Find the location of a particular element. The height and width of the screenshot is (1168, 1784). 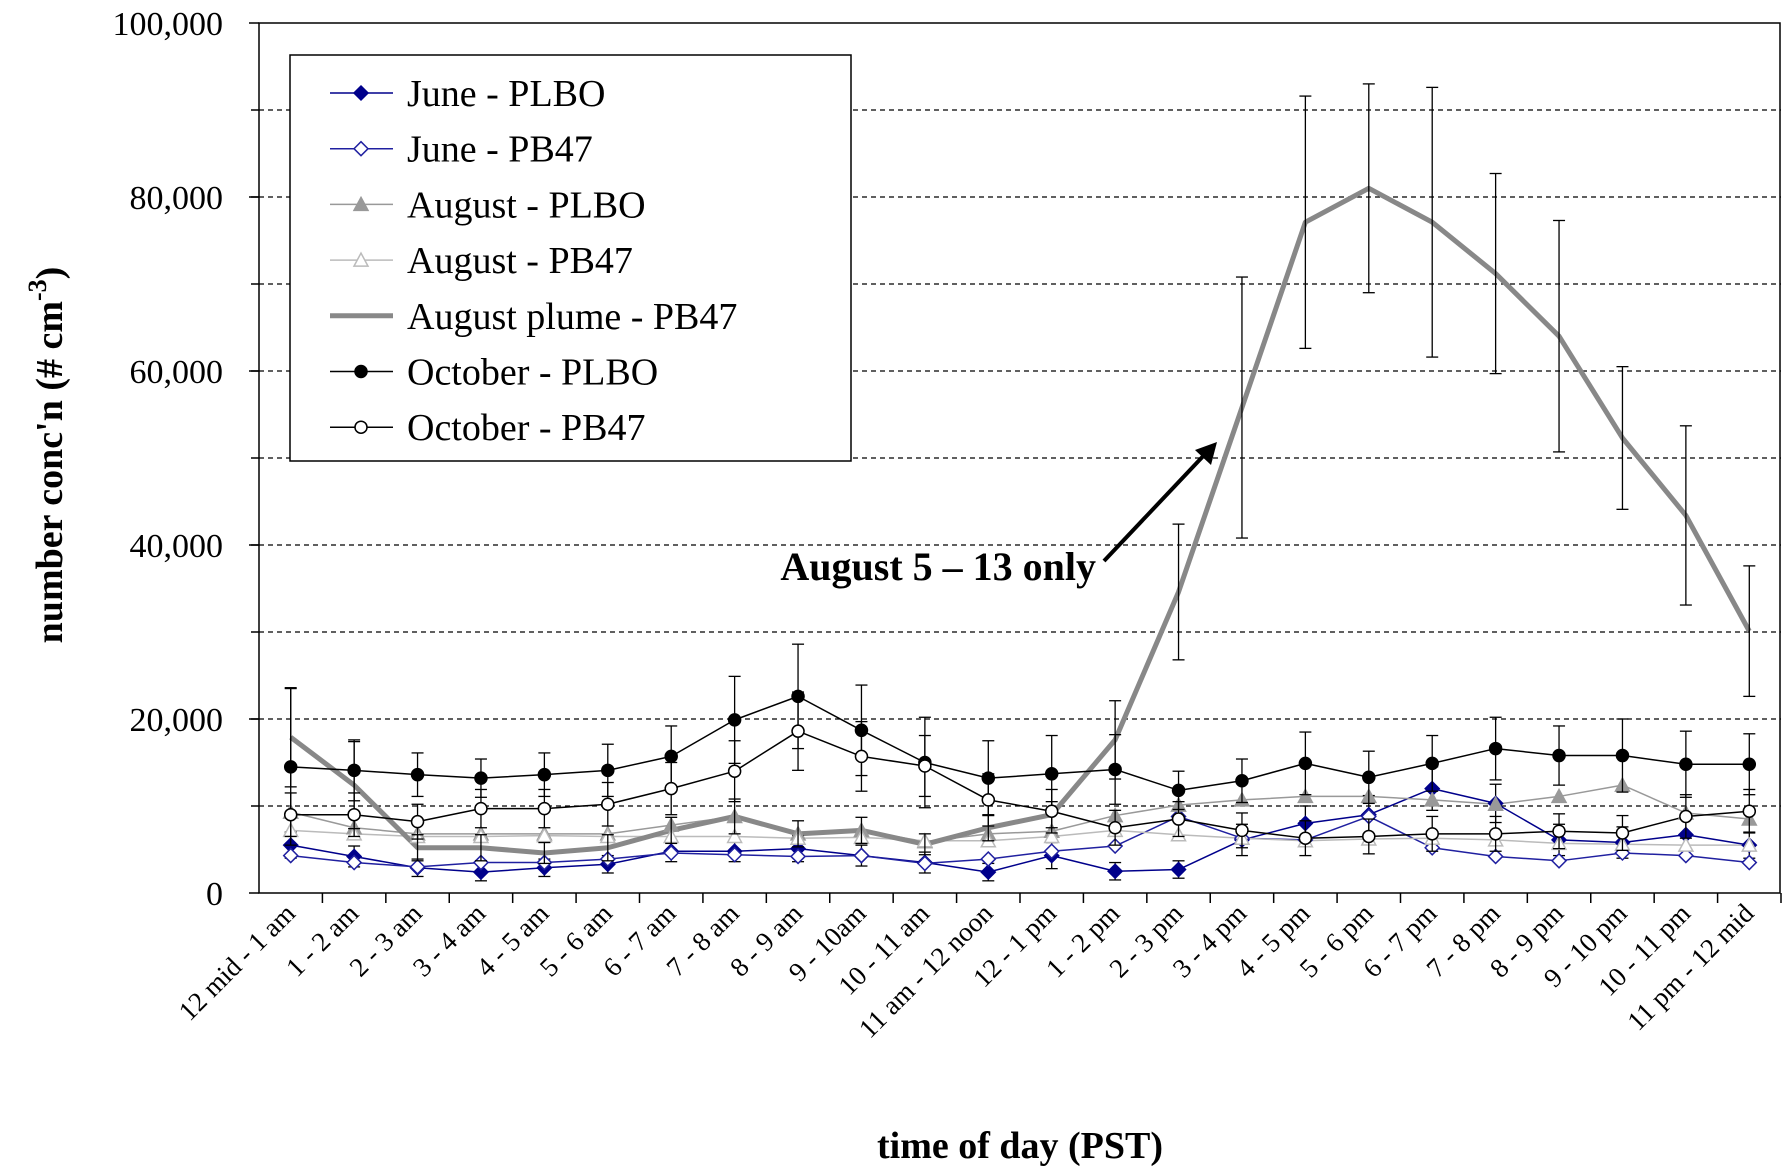

annotation: August 5 – 13 only is located at coordinates (938, 566).